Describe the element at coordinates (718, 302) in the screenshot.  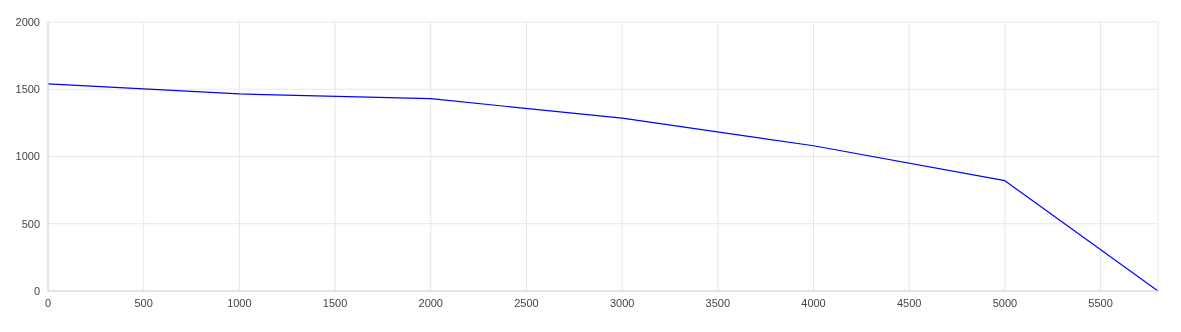
I see `x-tick-label: 3500` at that location.